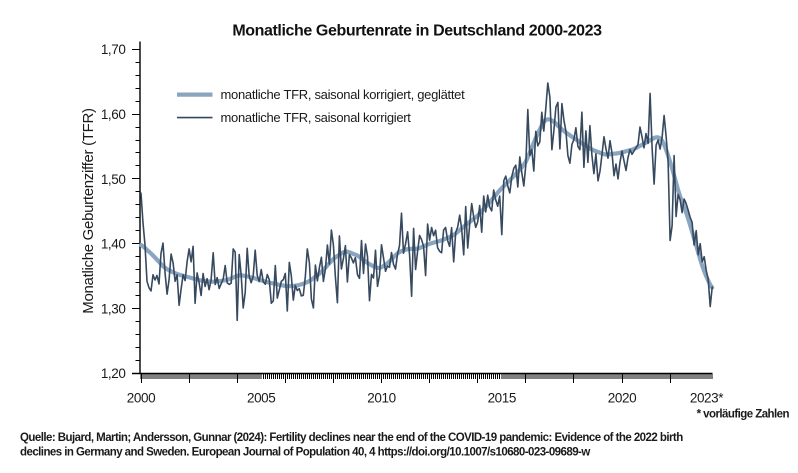 The height and width of the screenshot is (473, 798). Describe the element at coordinates (113, 114) in the screenshot. I see `svg-text: 1,60` at that location.